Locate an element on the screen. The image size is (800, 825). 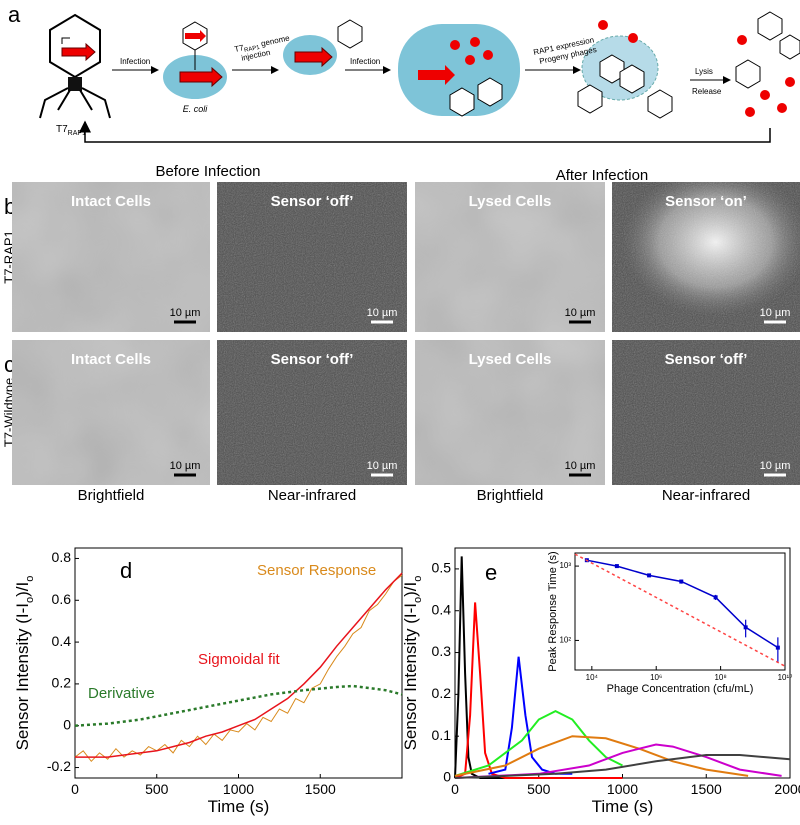
y-tick-label: 0.5 is located at coordinates (442, 568).